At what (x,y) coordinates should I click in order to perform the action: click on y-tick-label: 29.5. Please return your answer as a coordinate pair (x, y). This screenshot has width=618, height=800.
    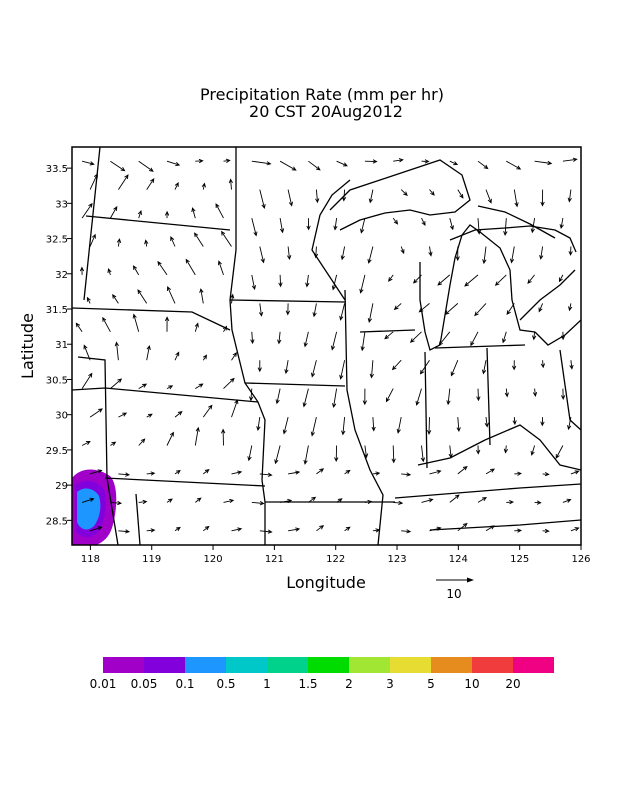
    Looking at the image, I should click on (57, 451).